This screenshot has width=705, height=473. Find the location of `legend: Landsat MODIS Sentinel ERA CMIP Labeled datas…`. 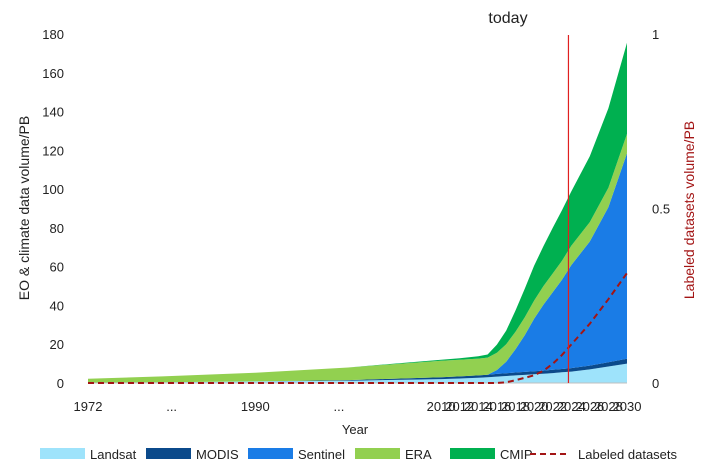

legend: Landsat MODIS Sentinel ERA CMIP Labeled datas… is located at coordinates (359, 454).